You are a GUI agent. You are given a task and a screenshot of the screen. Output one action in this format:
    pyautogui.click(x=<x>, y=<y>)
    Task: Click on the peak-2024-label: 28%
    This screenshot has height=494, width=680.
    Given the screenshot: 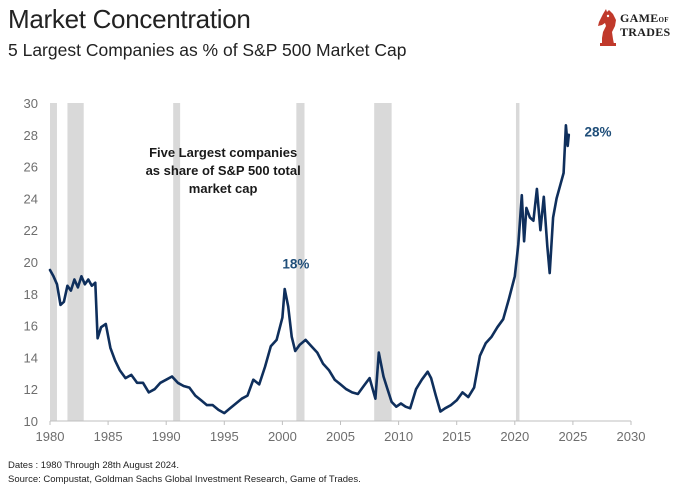 What is the action you would take?
    pyautogui.click(x=598, y=132)
    